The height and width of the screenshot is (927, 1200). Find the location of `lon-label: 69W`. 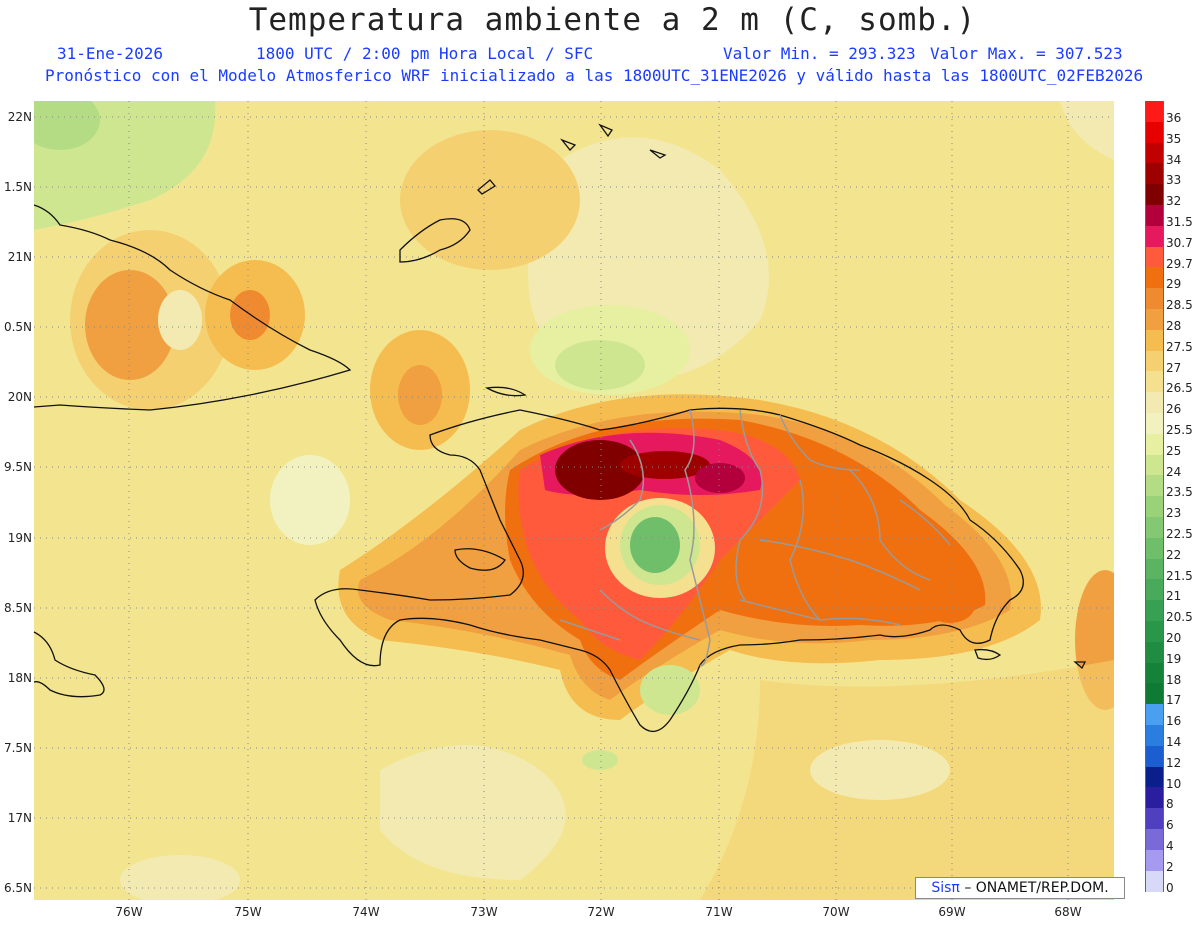

lon-label: 69W is located at coordinates (952, 912).